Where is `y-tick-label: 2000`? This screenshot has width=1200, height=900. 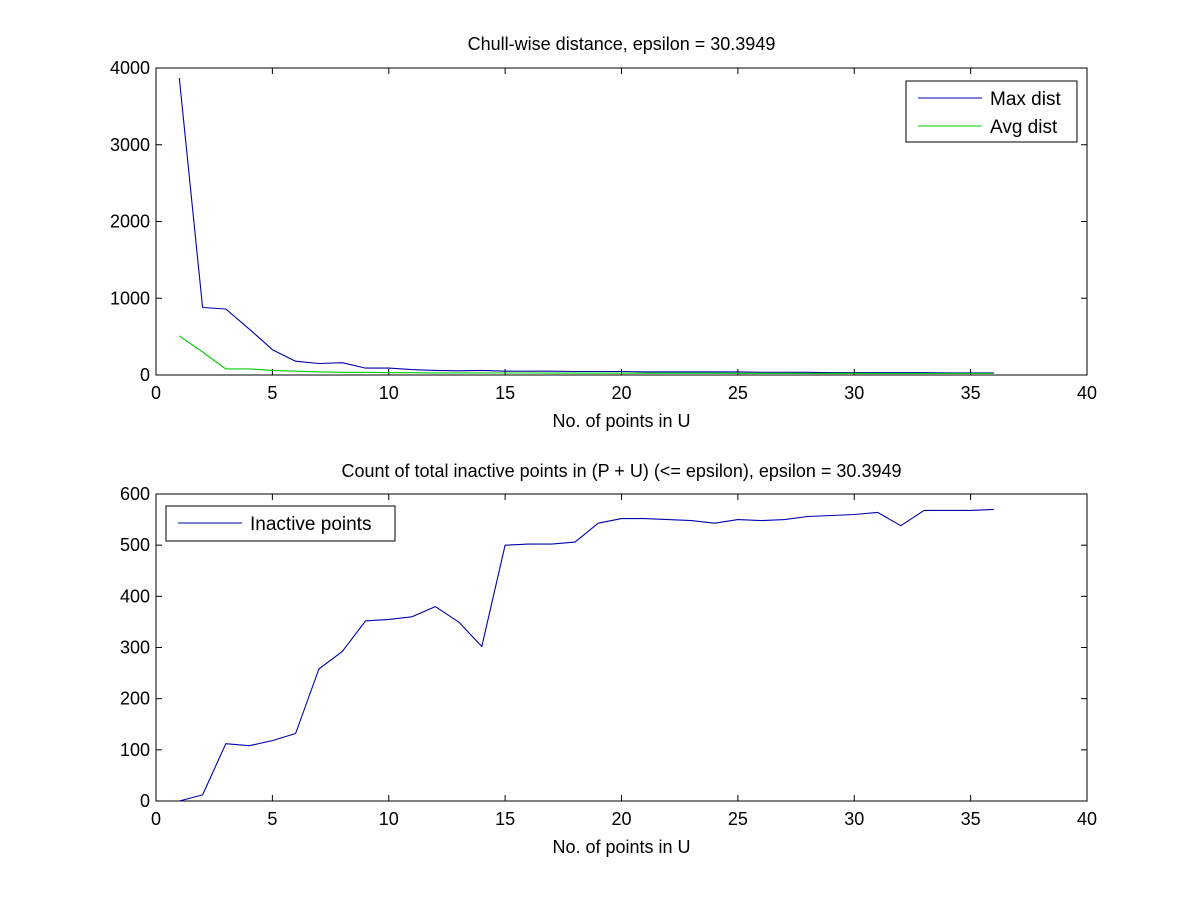 y-tick-label: 2000 is located at coordinates (130, 222).